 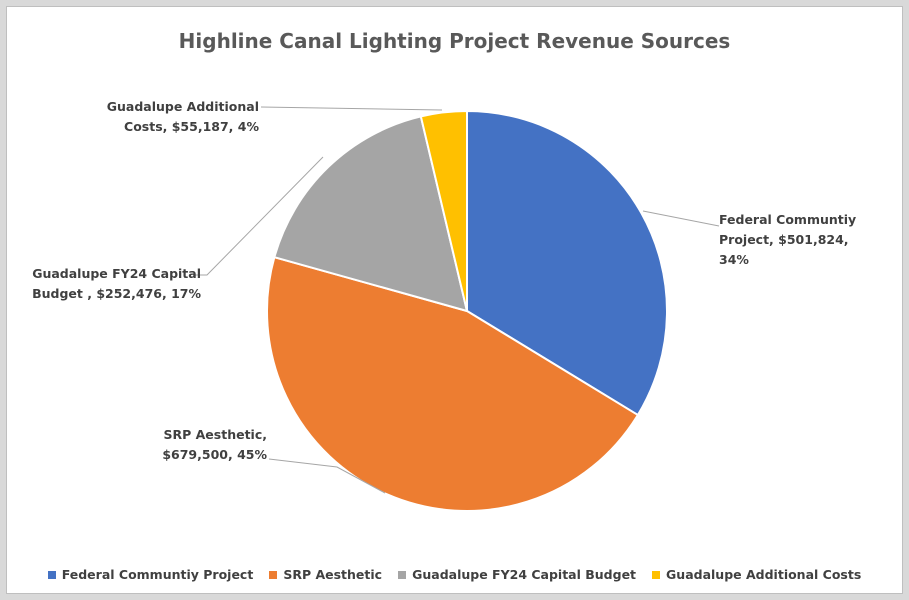 I want to click on legend-label: Guadalupe Additional Costs, so click(x=764, y=574).